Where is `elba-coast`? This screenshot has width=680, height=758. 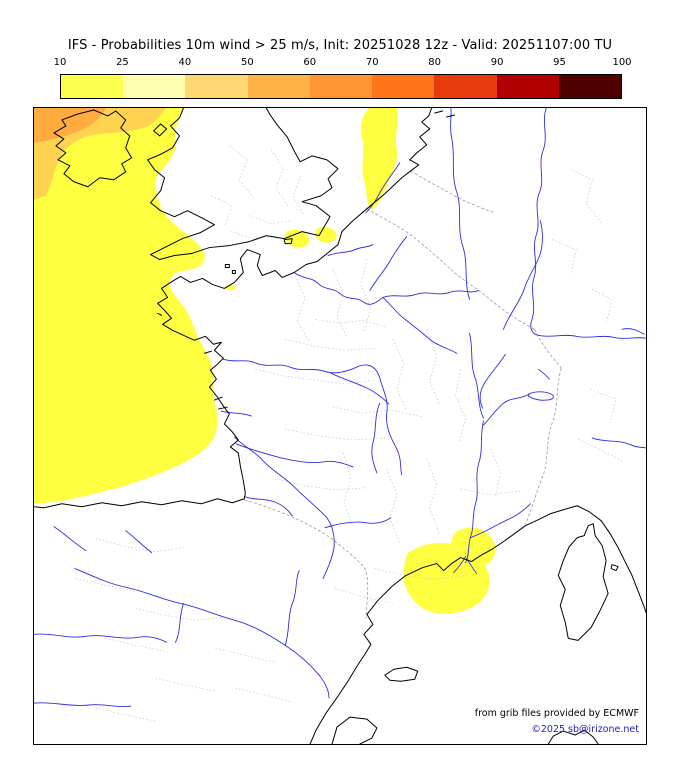
elba-coast is located at coordinates (614, 568).